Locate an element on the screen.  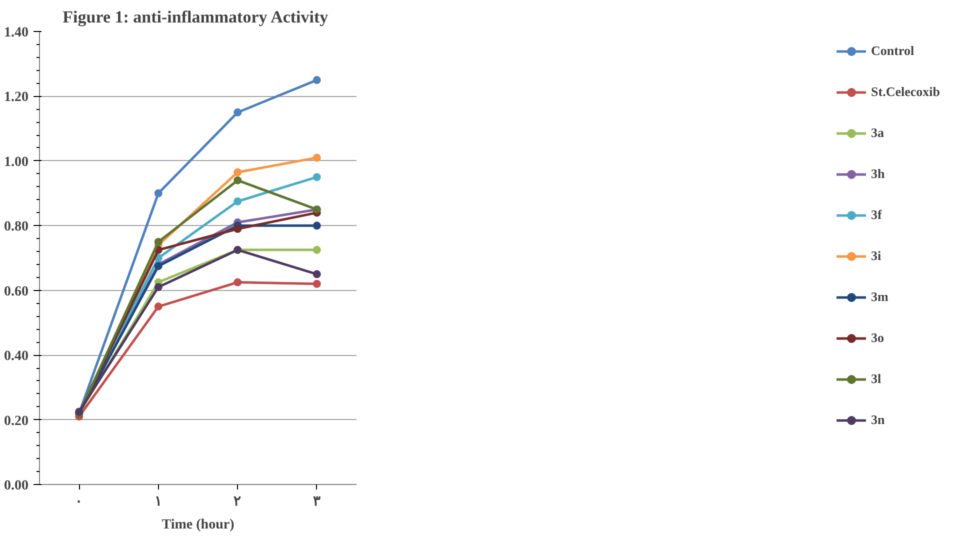
y-tick-label: 0.60 is located at coordinates (16, 292).